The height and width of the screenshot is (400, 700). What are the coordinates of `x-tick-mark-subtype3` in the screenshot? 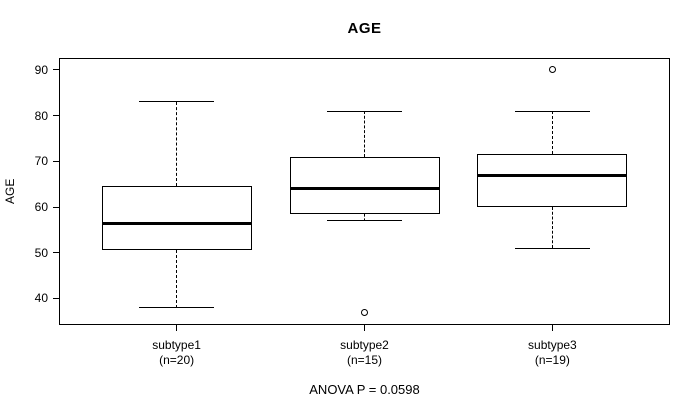 It's located at (552, 328).